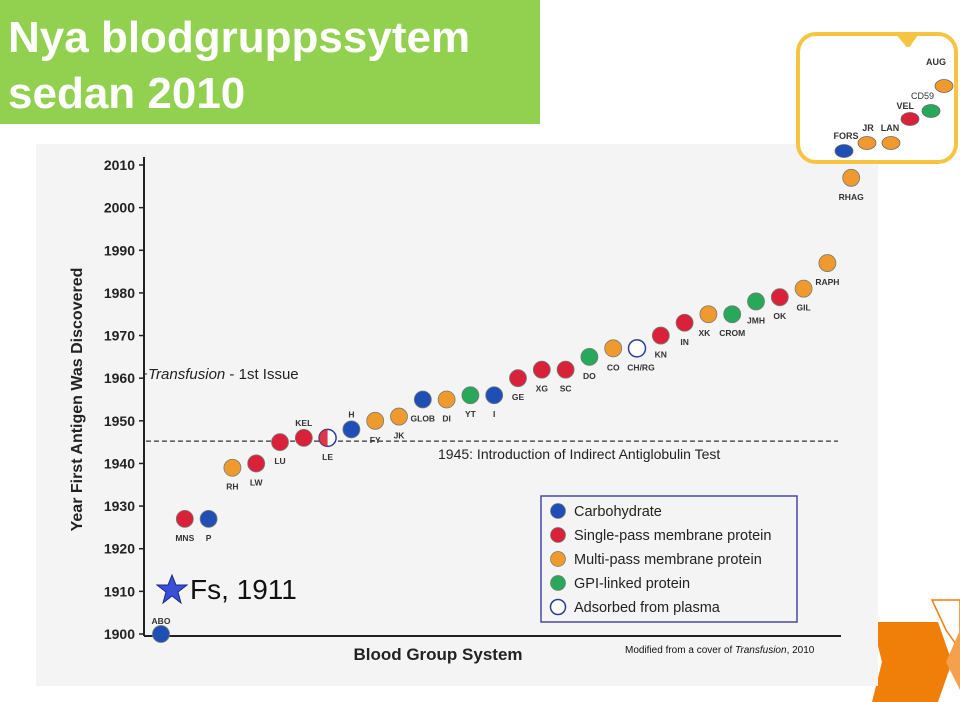 The image size is (960, 702). What do you see at coordinates (851, 197) in the screenshot?
I see `data-label-rhag: RHAG` at bounding box center [851, 197].